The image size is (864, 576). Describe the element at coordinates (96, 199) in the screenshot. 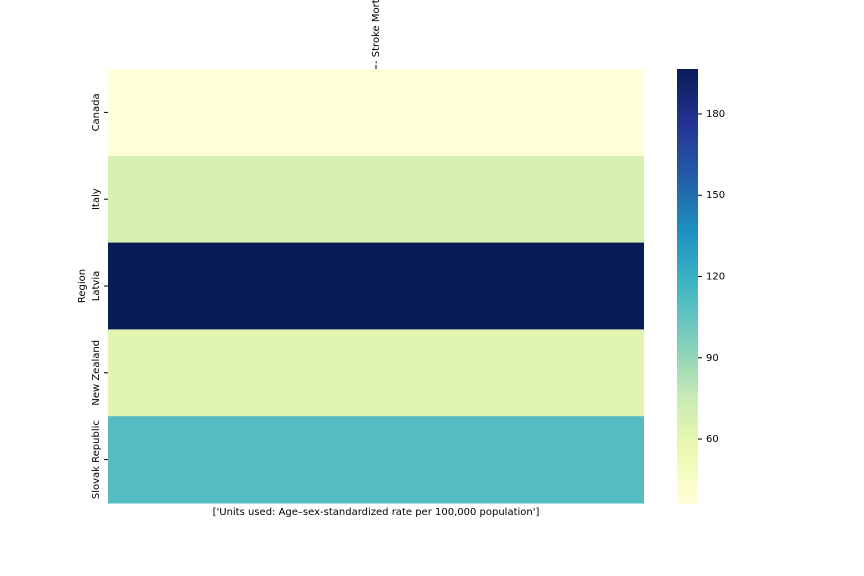

I see `y-tick-label: Italy` at that location.